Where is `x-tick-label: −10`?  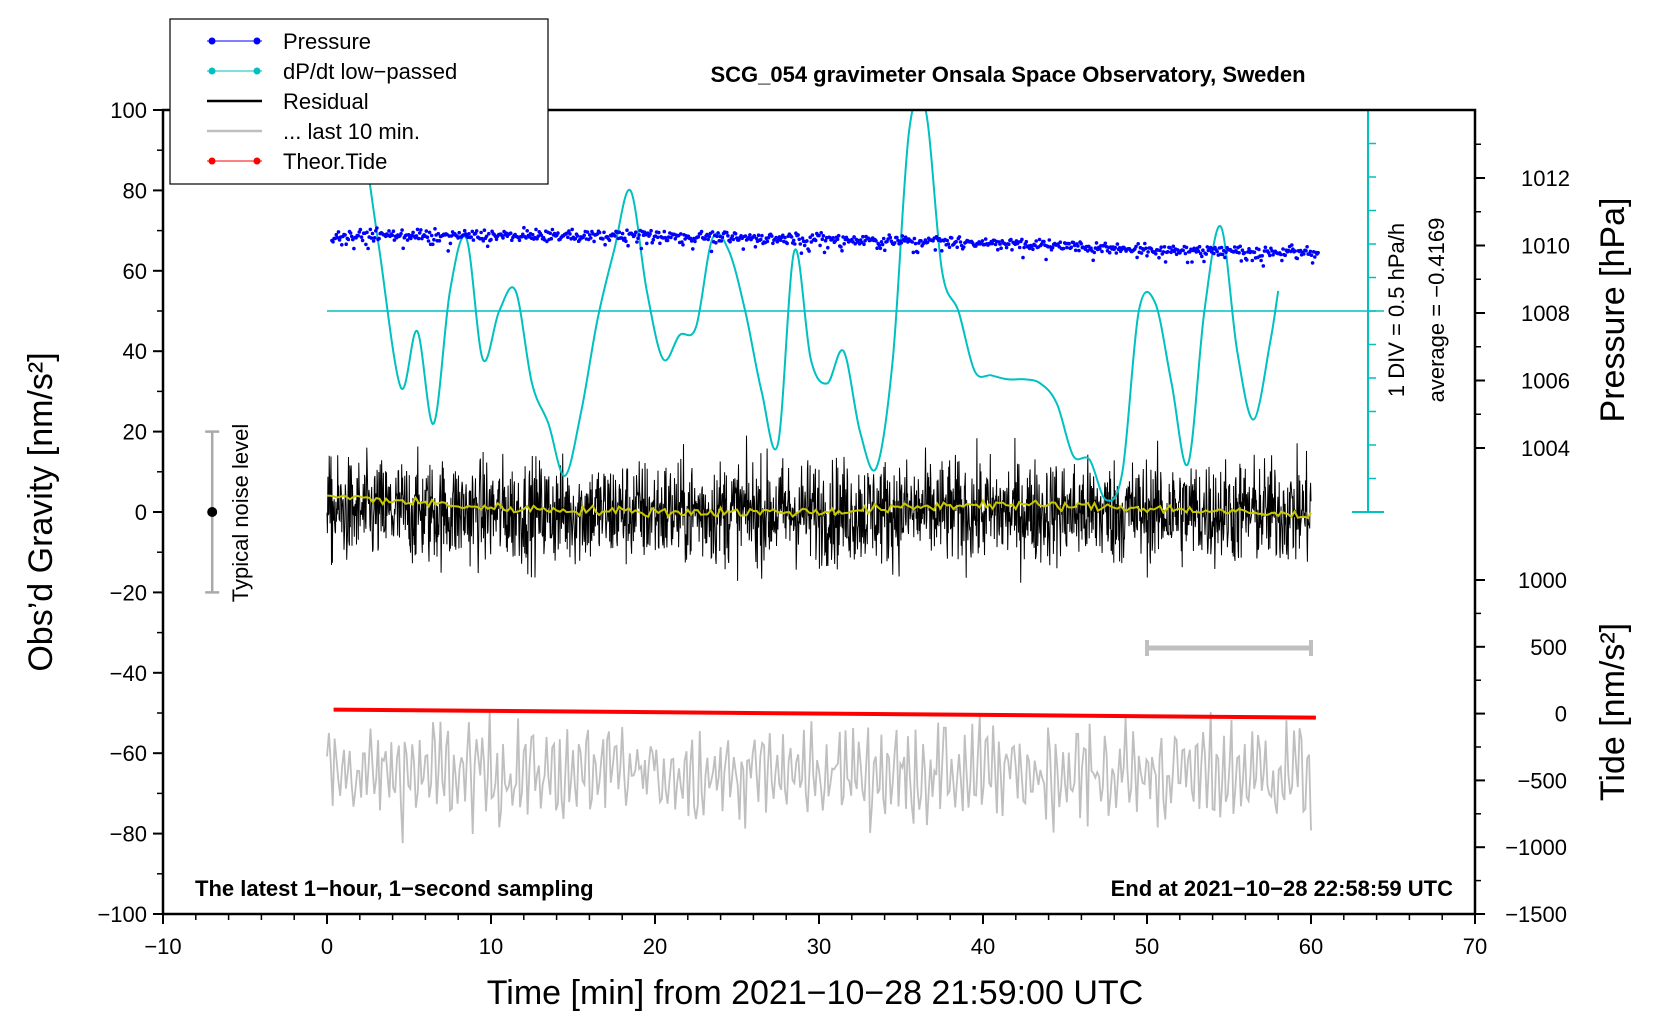
x-tick-label: −10 is located at coordinates (162, 946).